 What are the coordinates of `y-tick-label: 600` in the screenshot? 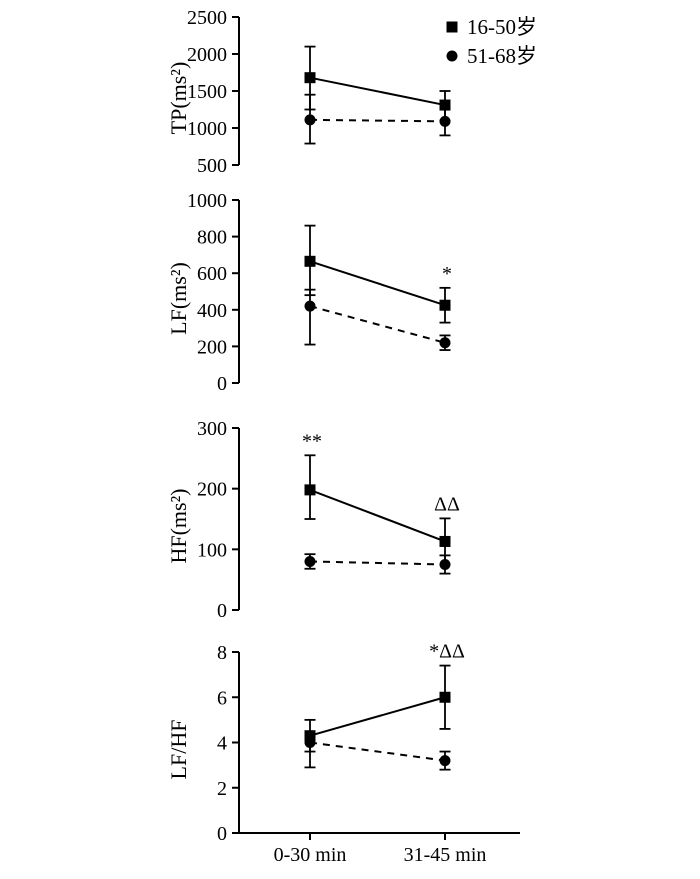 It's located at (212, 274).